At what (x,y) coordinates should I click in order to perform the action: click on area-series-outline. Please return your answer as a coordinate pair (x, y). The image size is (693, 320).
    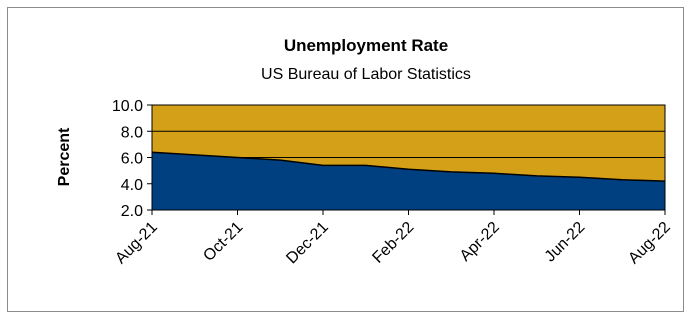
    Looking at the image, I should click on (408, 166).